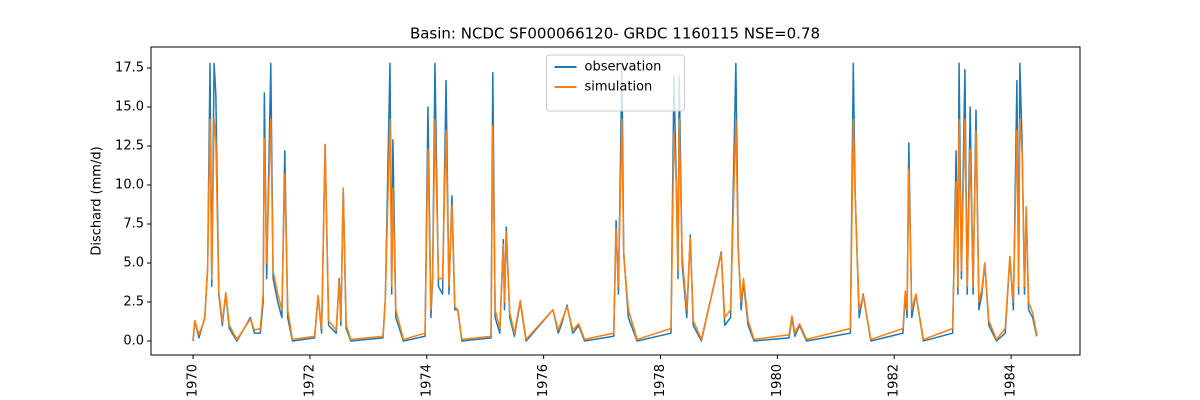  Describe the element at coordinates (777, 380) in the screenshot. I see `x-tick-label: 1980` at that location.